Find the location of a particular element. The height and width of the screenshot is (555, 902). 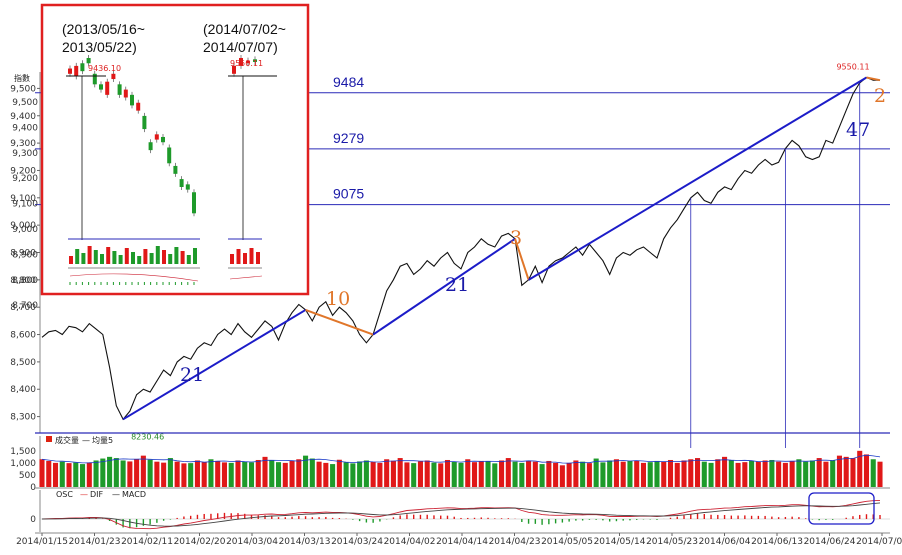

inset-macd-line is located at coordinates (246, 277).